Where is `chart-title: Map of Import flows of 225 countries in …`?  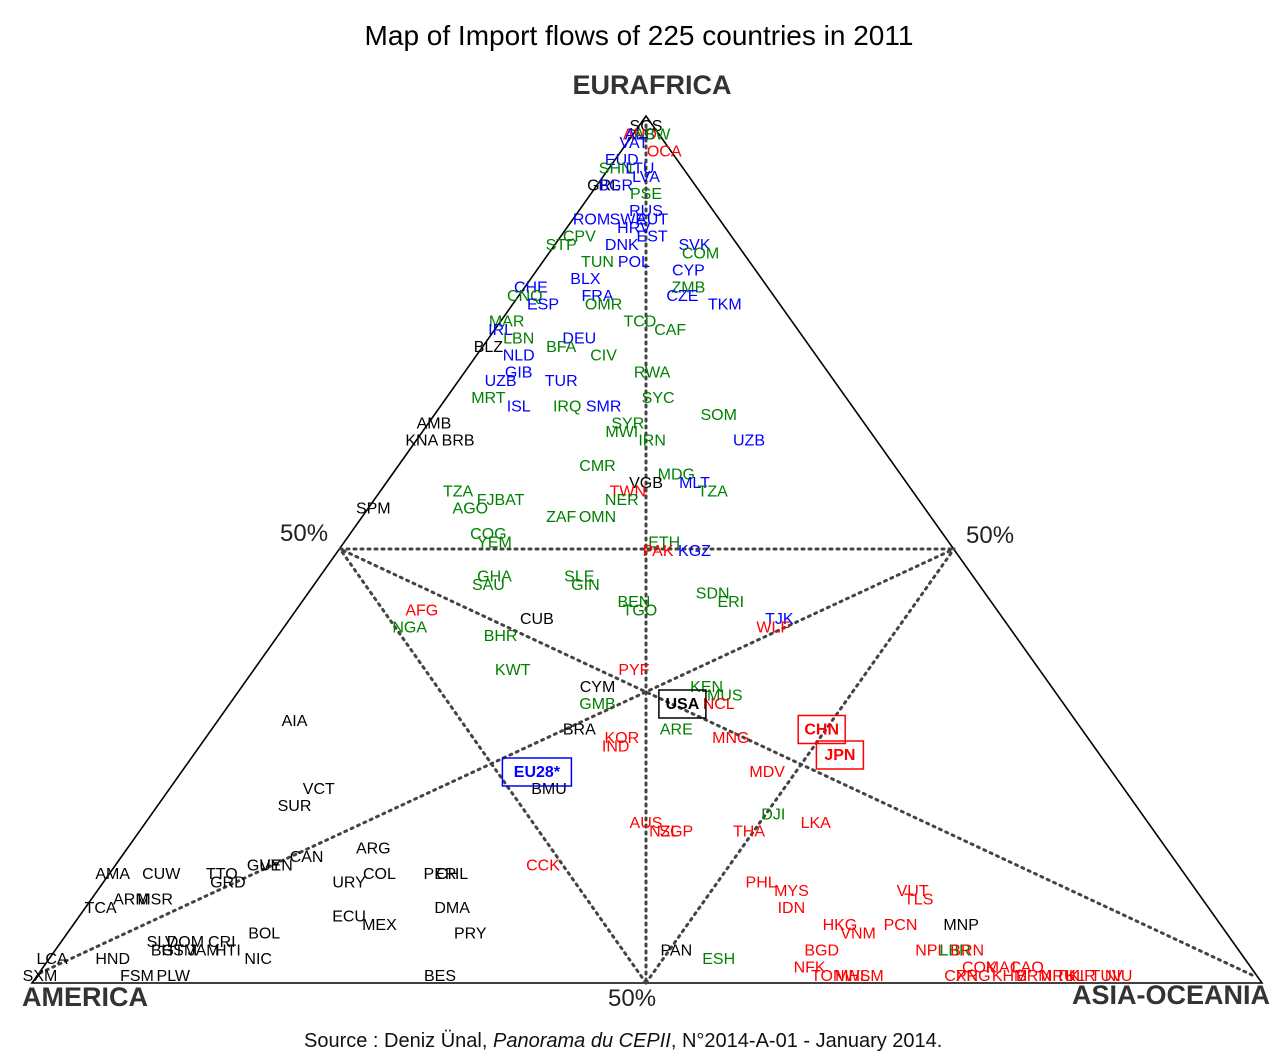
chart-title: Map of Import flows of 225 countries in … is located at coordinates (639, 35).